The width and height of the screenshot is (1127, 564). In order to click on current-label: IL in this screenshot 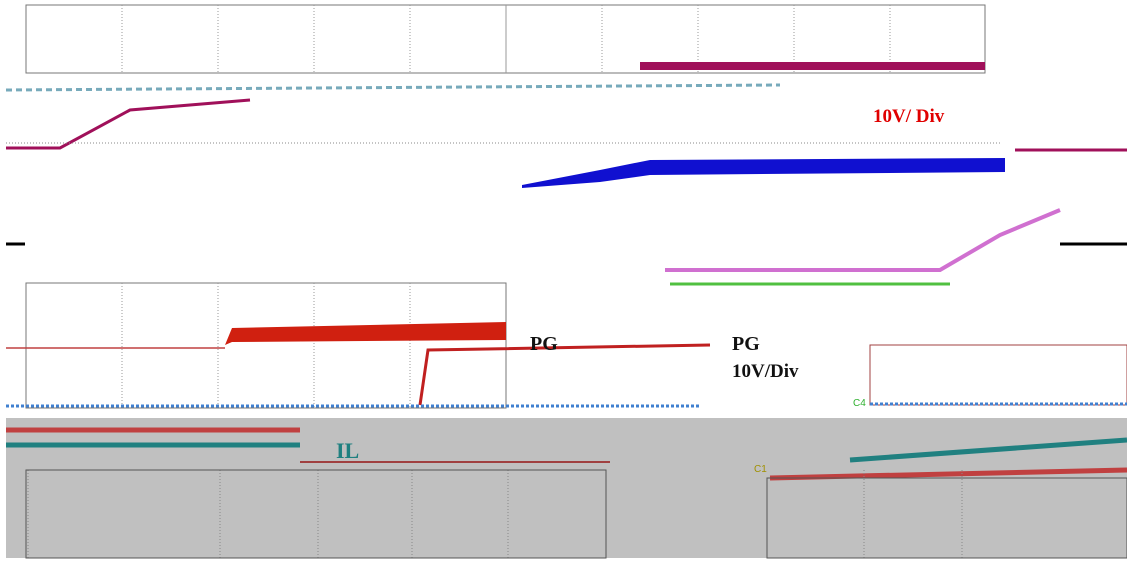, I will do `click(347, 450)`.